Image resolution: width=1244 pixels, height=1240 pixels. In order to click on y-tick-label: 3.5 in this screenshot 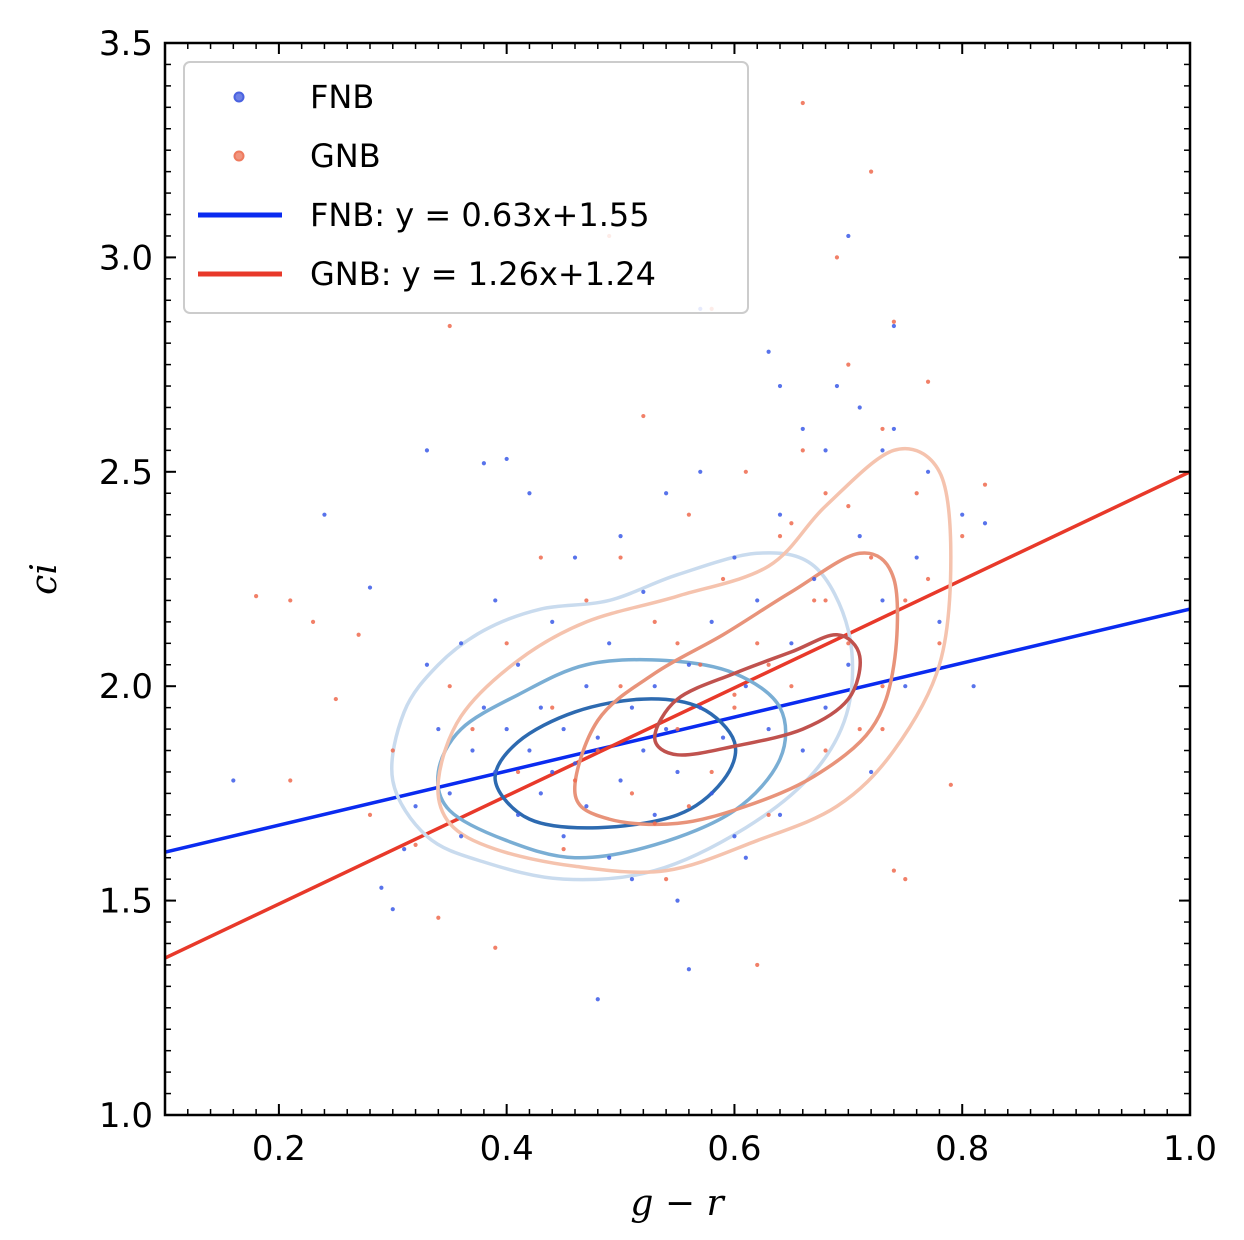, I will do `click(126, 44)`.